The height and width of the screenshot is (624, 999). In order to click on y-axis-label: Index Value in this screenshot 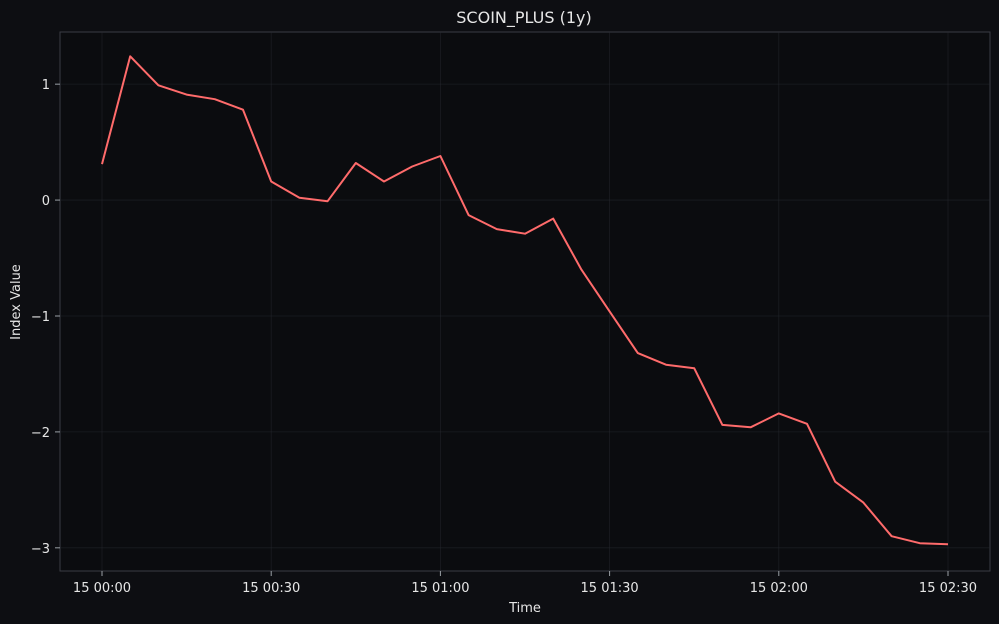, I will do `click(16, 302)`.